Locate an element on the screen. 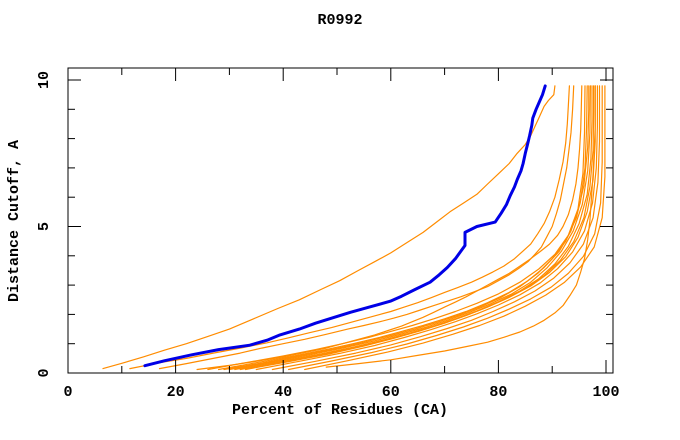  x-tick-label: 0 is located at coordinates (67, 392).